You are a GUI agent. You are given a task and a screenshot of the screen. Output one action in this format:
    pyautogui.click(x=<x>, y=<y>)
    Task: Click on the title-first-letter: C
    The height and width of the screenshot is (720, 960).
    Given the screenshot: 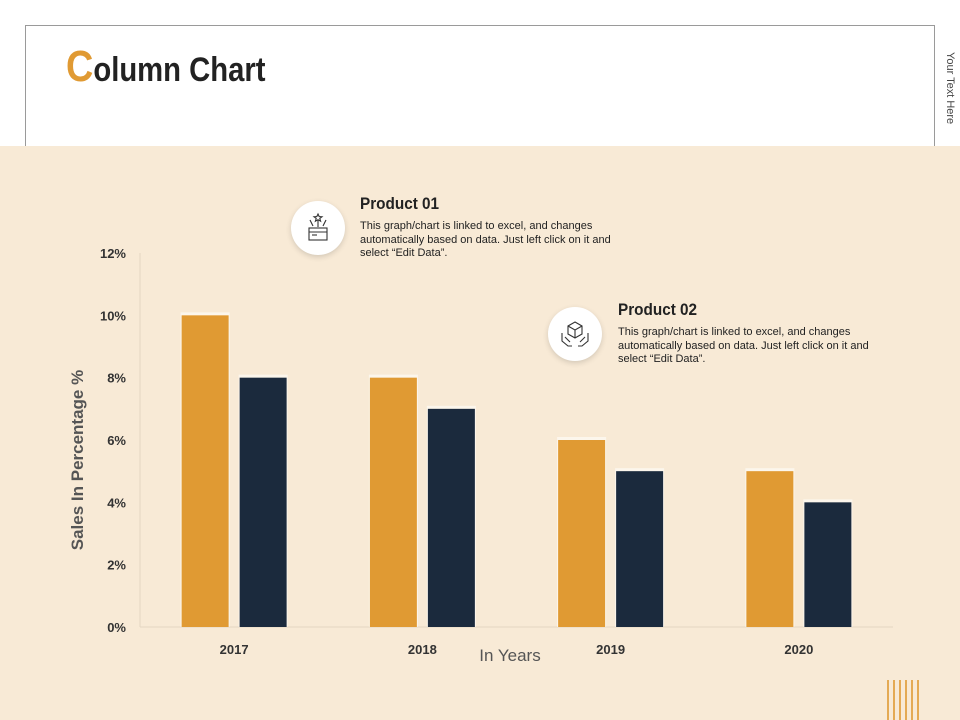 What is the action you would take?
    pyautogui.click(x=80, y=66)
    